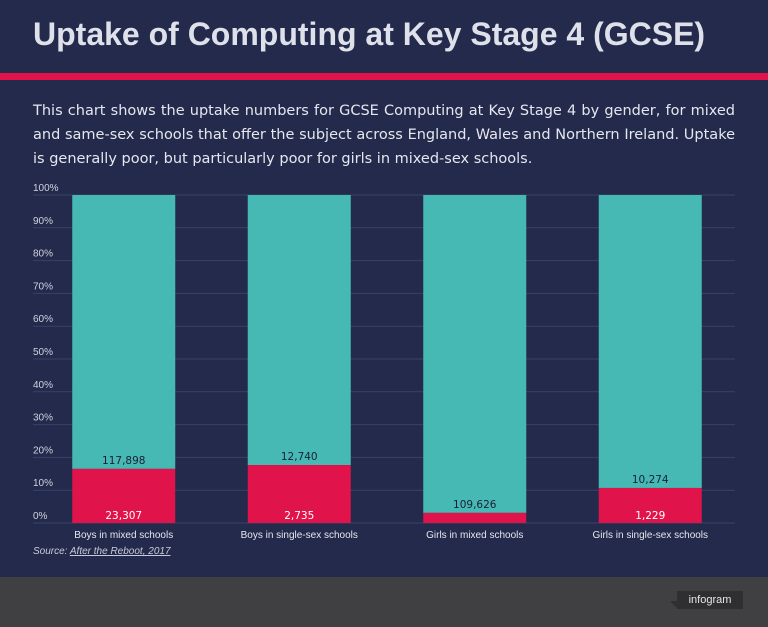  I want to click on y-tick-label: 50%, so click(43, 352).